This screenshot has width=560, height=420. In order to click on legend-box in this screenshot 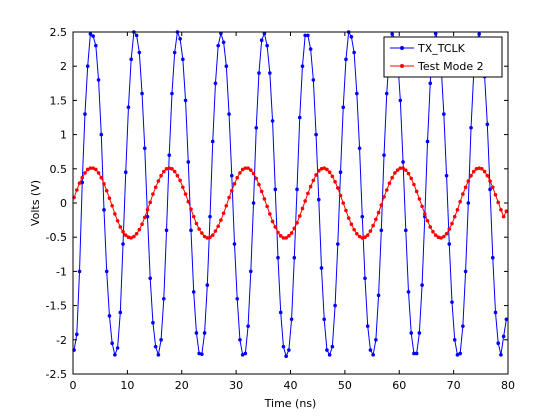, I will do `click(443, 57)`.